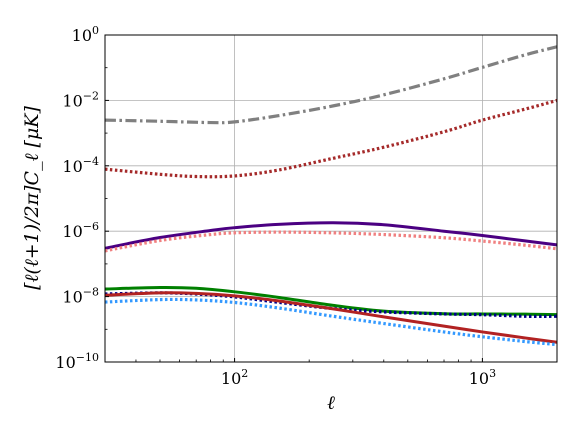  I want to click on y-axis-label: [ℓ(ℓ+1)/2π]C_ℓ [μK], so click(32, 198).